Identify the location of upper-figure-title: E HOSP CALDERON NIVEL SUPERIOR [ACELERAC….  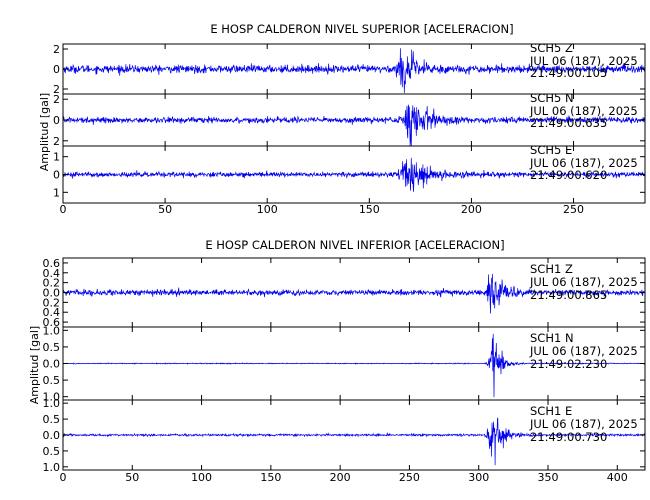
(361, 29).